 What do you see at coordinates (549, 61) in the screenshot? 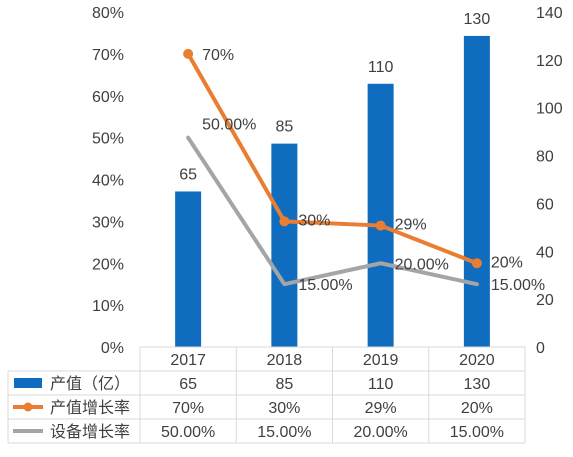
I see `right-axis-tick-label: 120` at bounding box center [549, 61].